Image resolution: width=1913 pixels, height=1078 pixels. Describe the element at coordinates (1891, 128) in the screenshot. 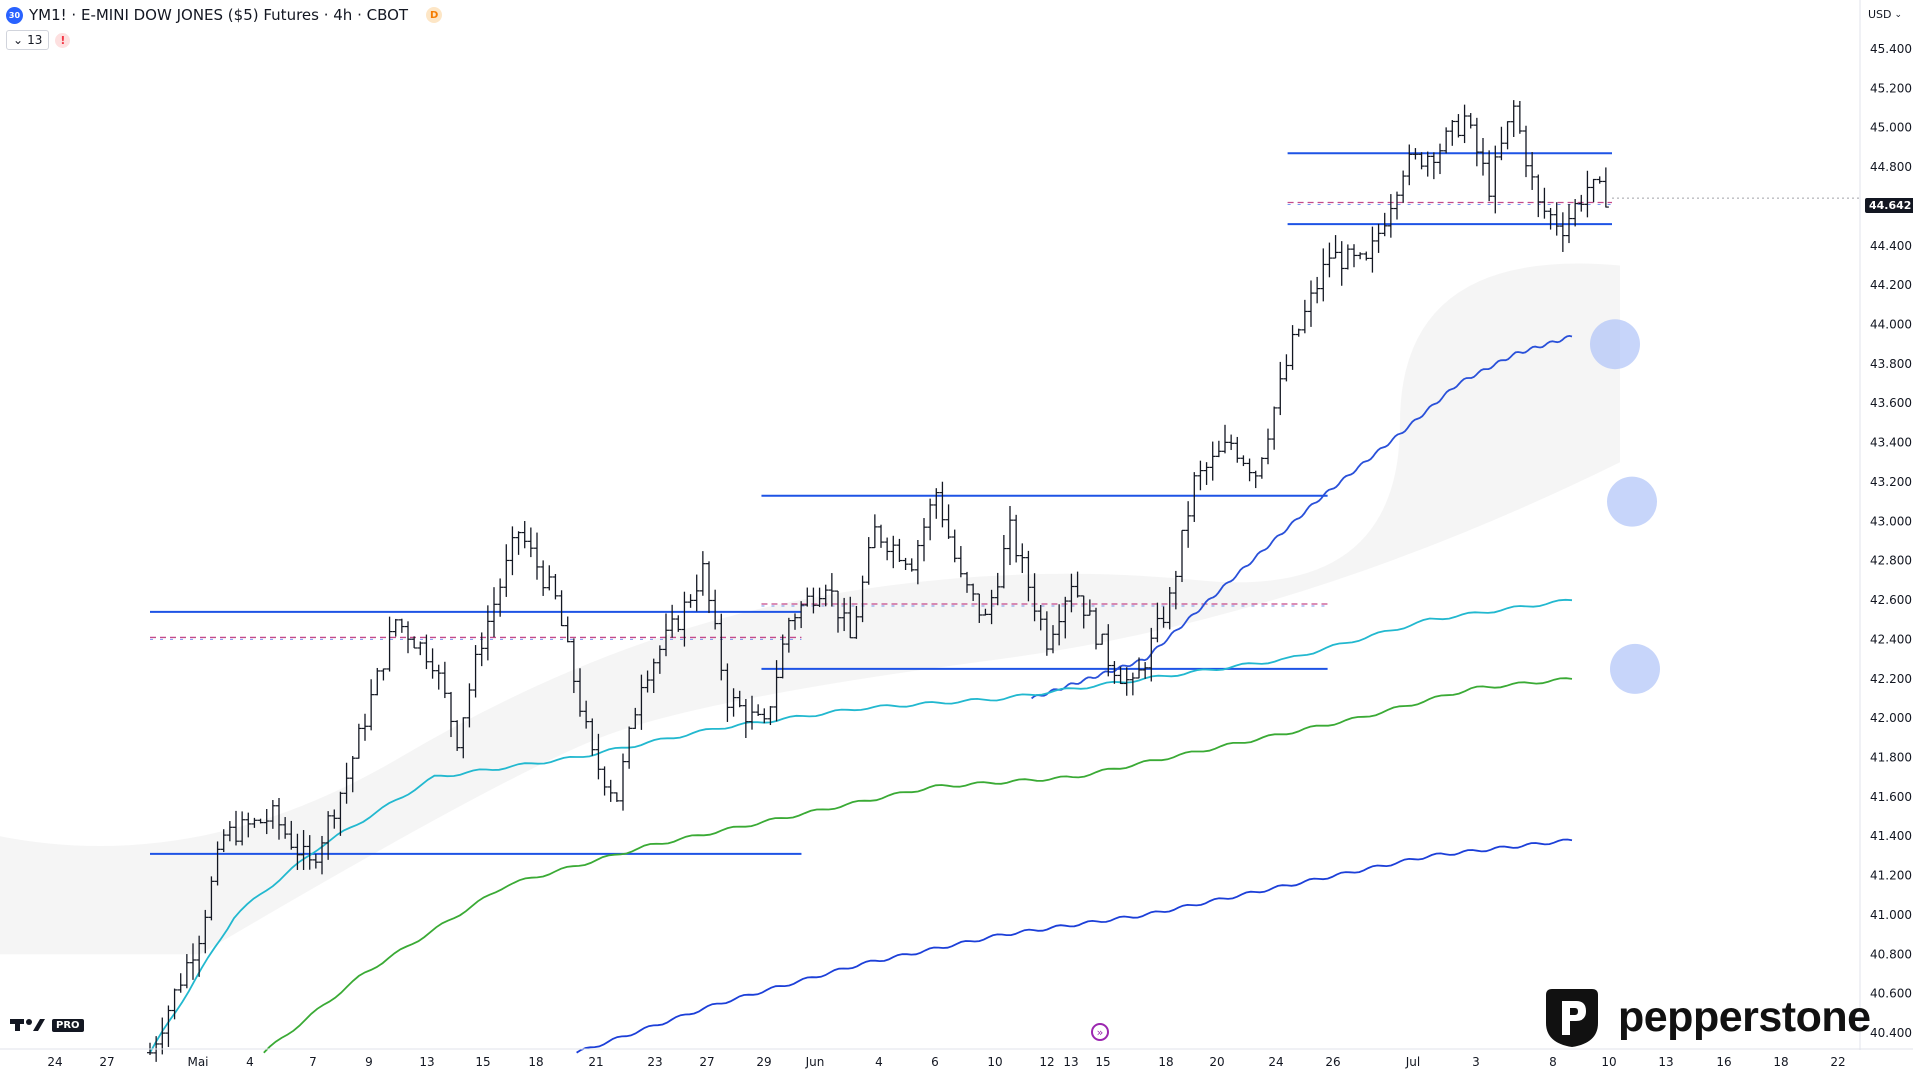

I see `y-tick-label: 45.000` at that location.